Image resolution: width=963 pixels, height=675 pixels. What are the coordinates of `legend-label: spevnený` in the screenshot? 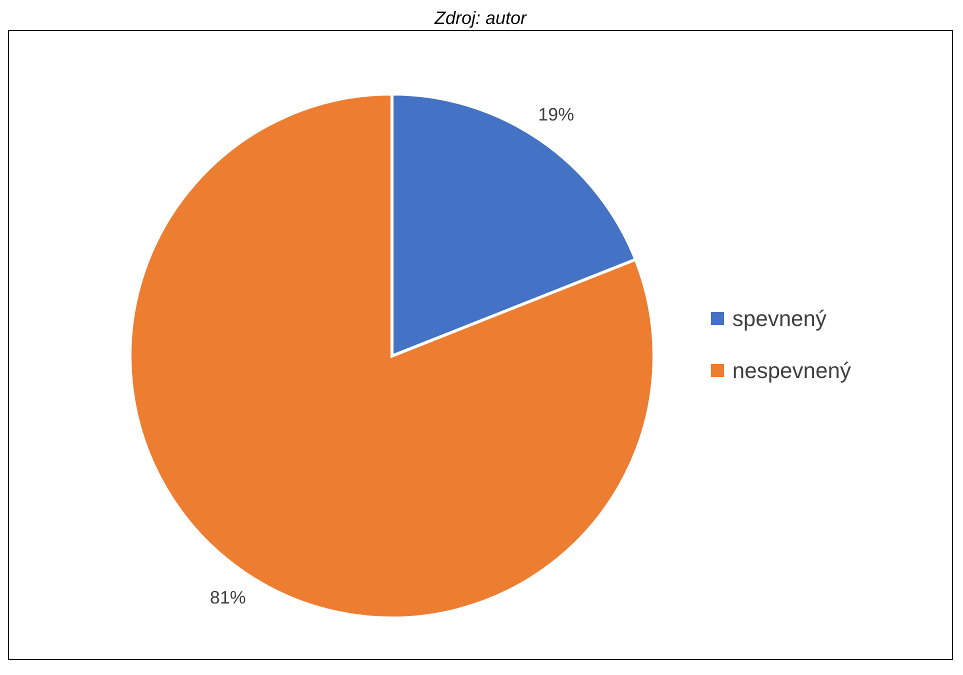 It's located at (779, 318).